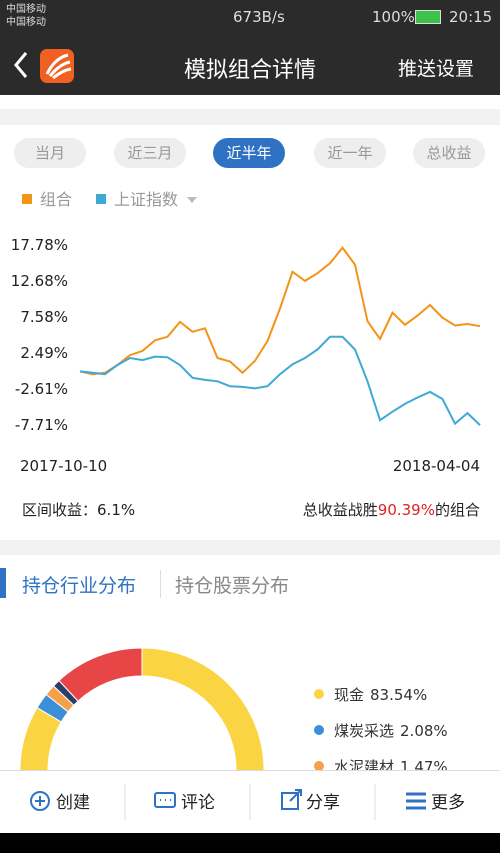 The width and height of the screenshot is (500, 853). What do you see at coordinates (26, 9) in the screenshot?
I see `carrier-1: 中国移动` at bounding box center [26, 9].